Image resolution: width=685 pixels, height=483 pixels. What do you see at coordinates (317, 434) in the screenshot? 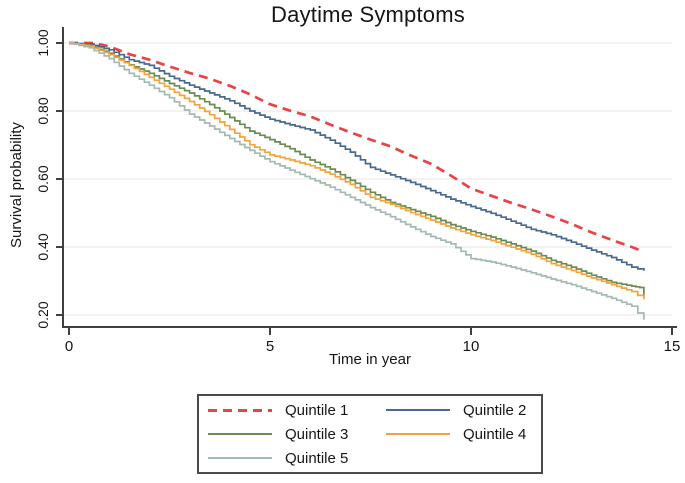
I see `legend-label: Quintile 3` at bounding box center [317, 434].